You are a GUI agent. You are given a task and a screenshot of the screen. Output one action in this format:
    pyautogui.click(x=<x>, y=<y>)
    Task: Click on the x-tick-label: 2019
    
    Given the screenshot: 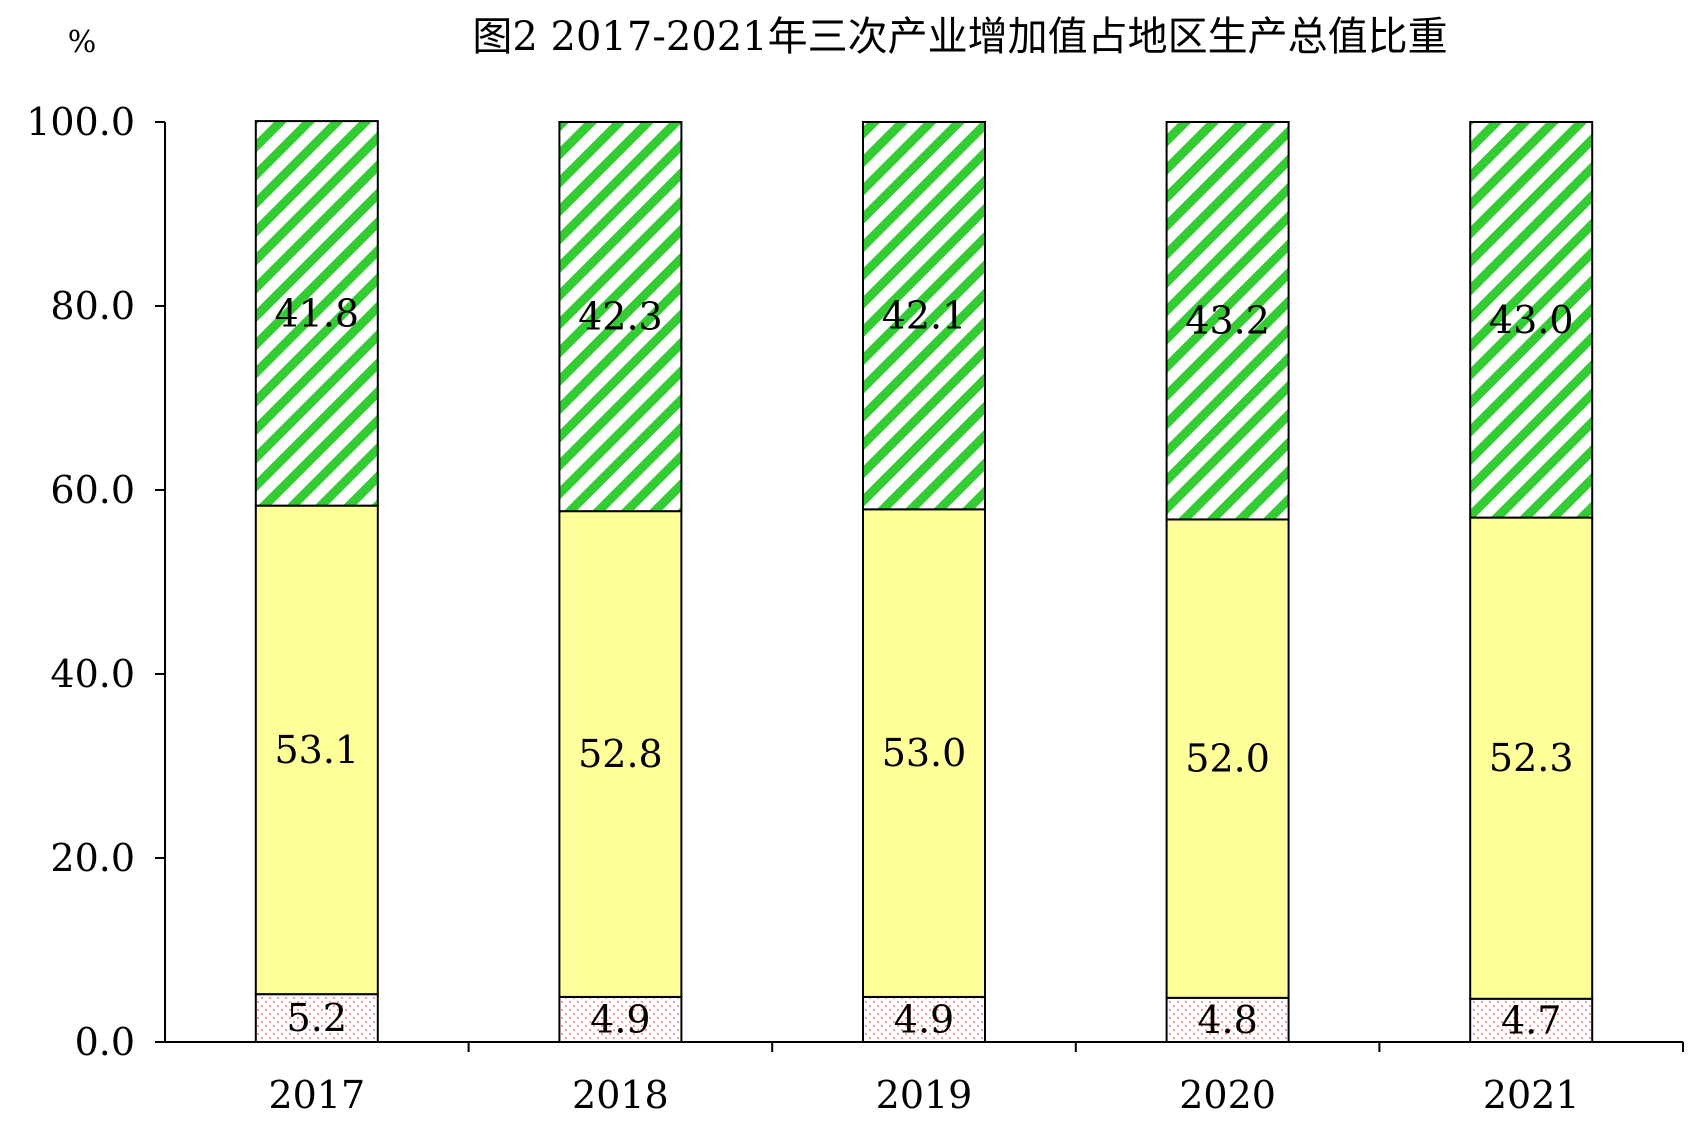 What is the action you would take?
    pyautogui.click(x=924, y=1095)
    